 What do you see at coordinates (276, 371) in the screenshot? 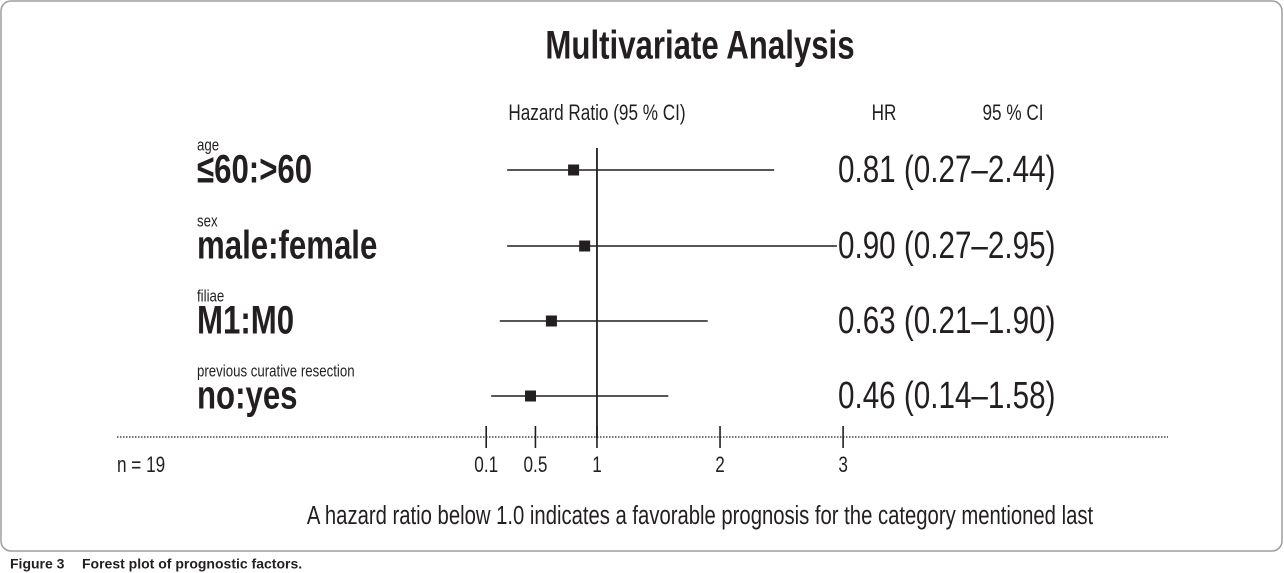
I see `group-label: previous curative resection` at bounding box center [276, 371].